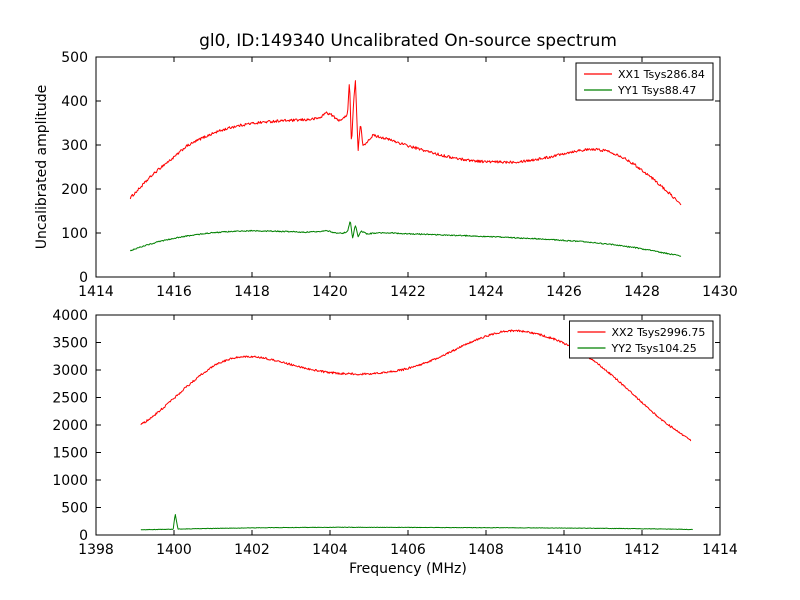  I want to click on legend: XX2 Tsys2996.75 YY2 Tsys104.25, so click(641, 339).